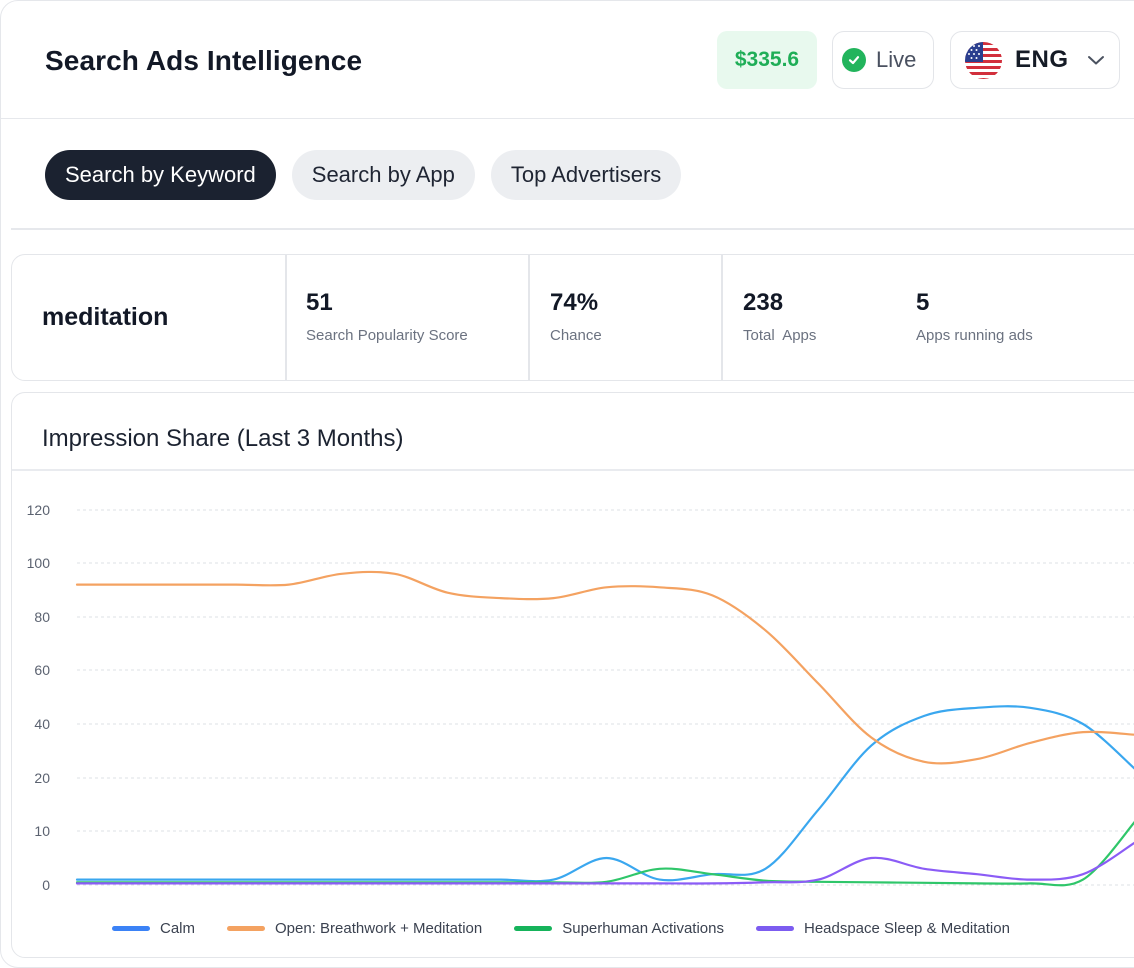 Image resolution: width=1134 pixels, height=968 pixels. I want to click on stat-chance: 74% Chance, so click(576, 316).